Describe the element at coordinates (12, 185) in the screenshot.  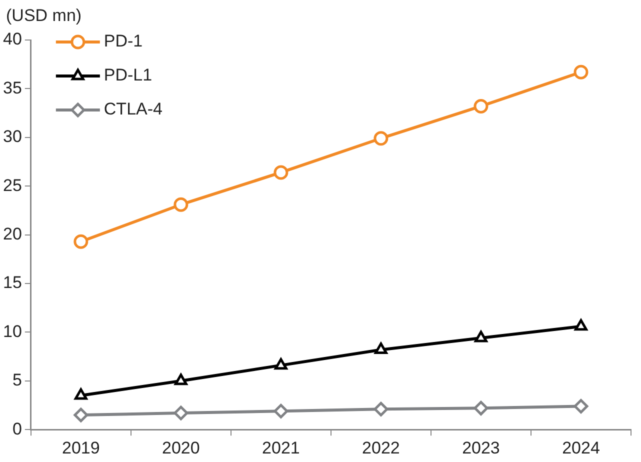
I see `y-tick-label: 25` at that location.